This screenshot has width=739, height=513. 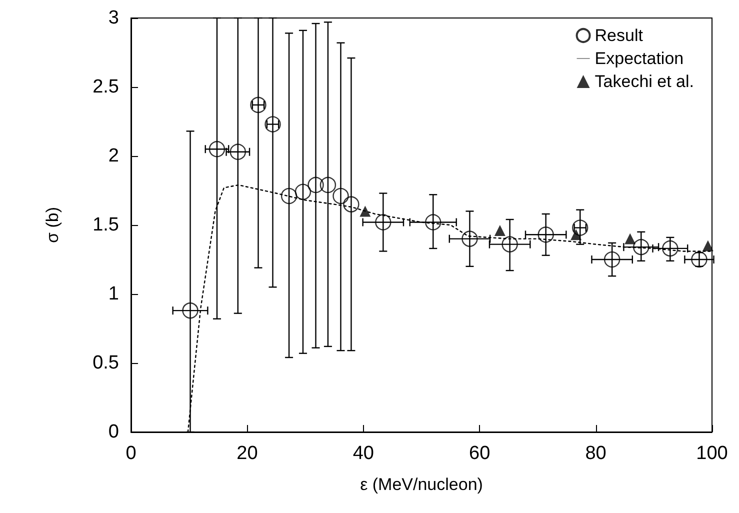 What do you see at coordinates (644, 81) in the screenshot?
I see `legend-label: Takechi et al.` at bounding box center [644, 81].